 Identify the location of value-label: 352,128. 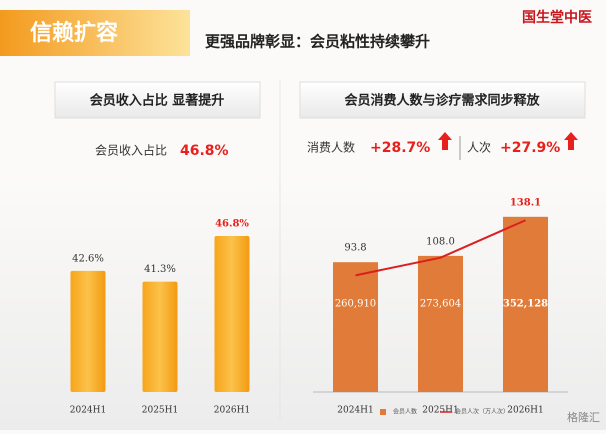
(525, 304).